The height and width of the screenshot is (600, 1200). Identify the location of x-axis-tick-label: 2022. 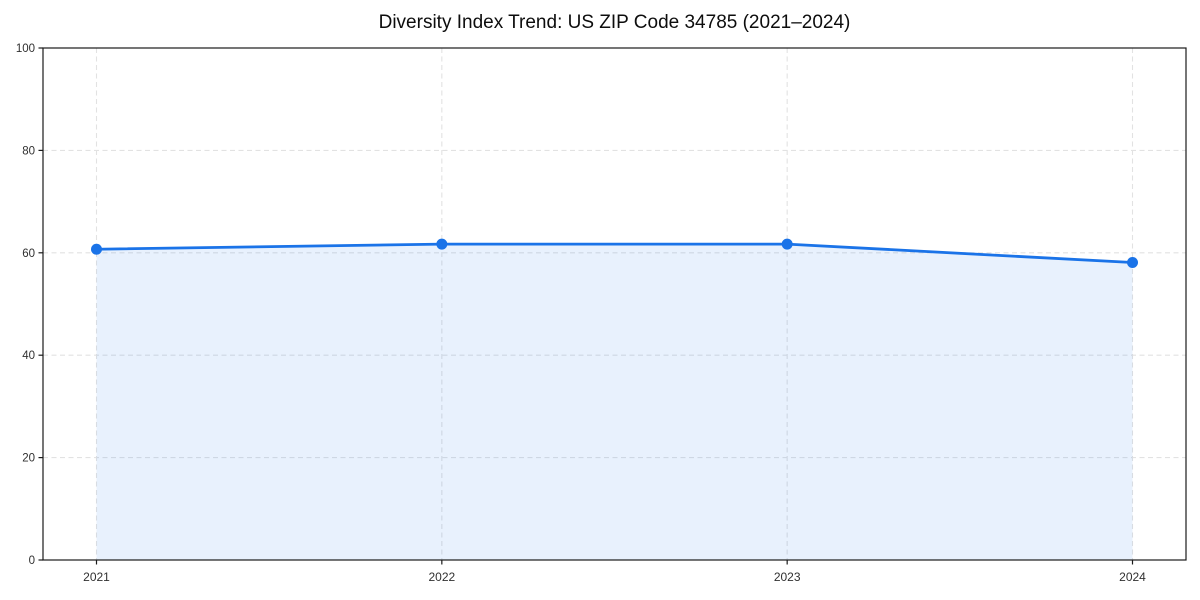
(441, 577).